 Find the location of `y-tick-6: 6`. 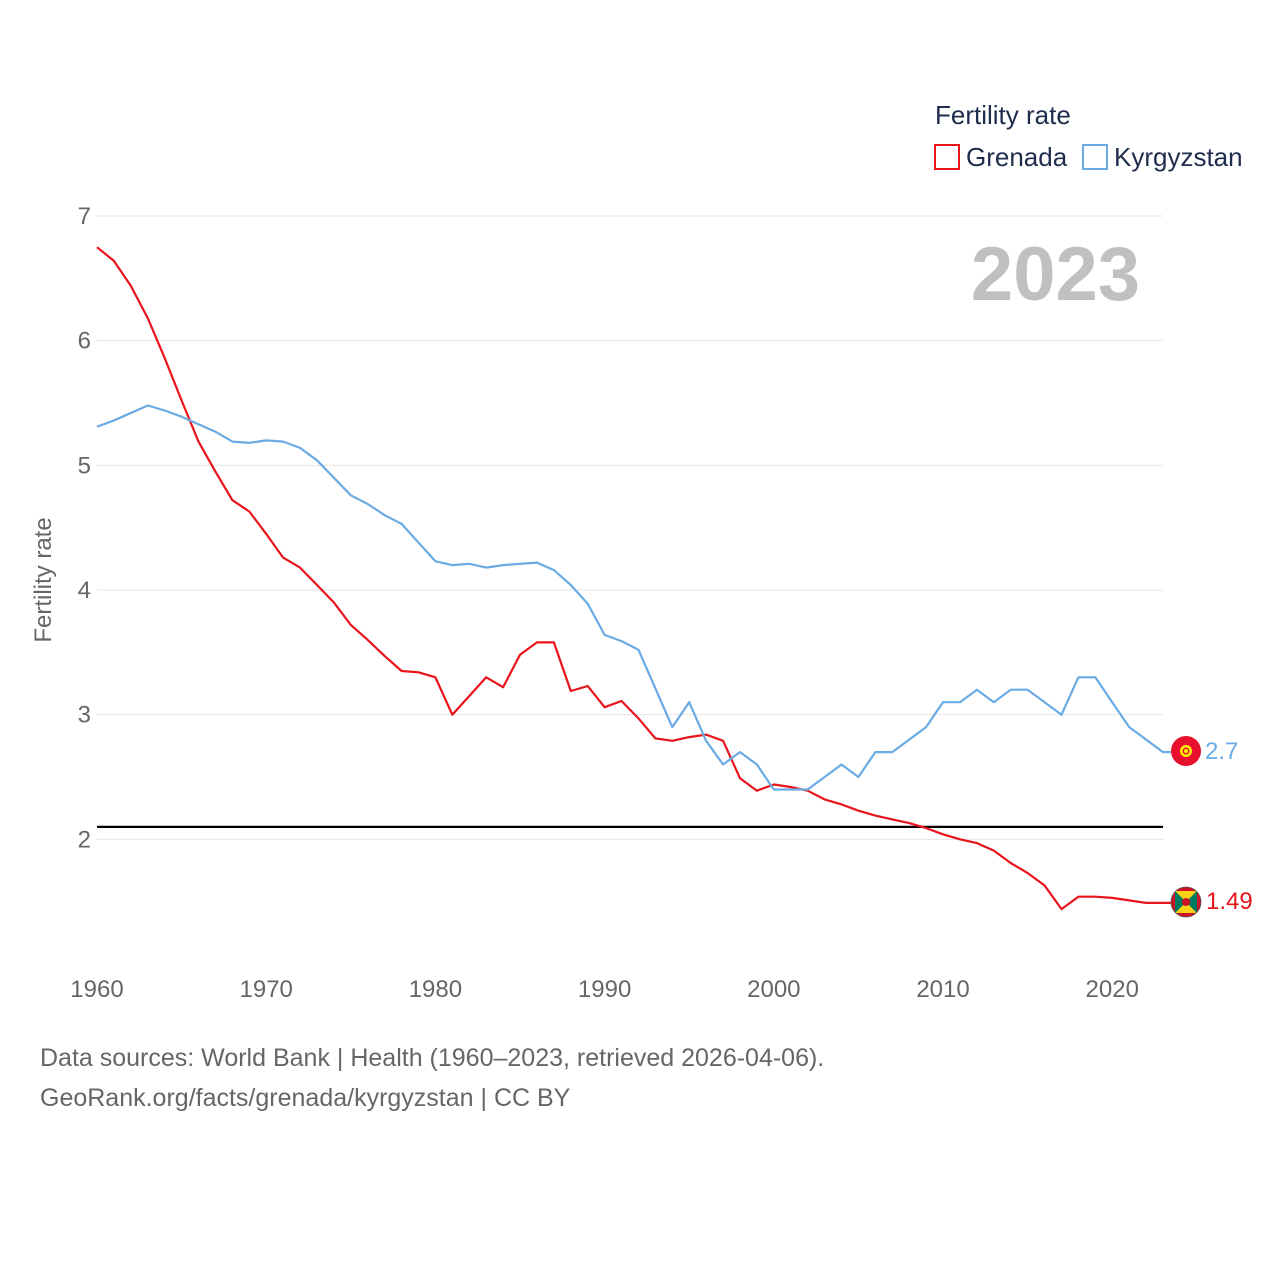

y-tick-6: 6 is located at coordinates (84, 341).